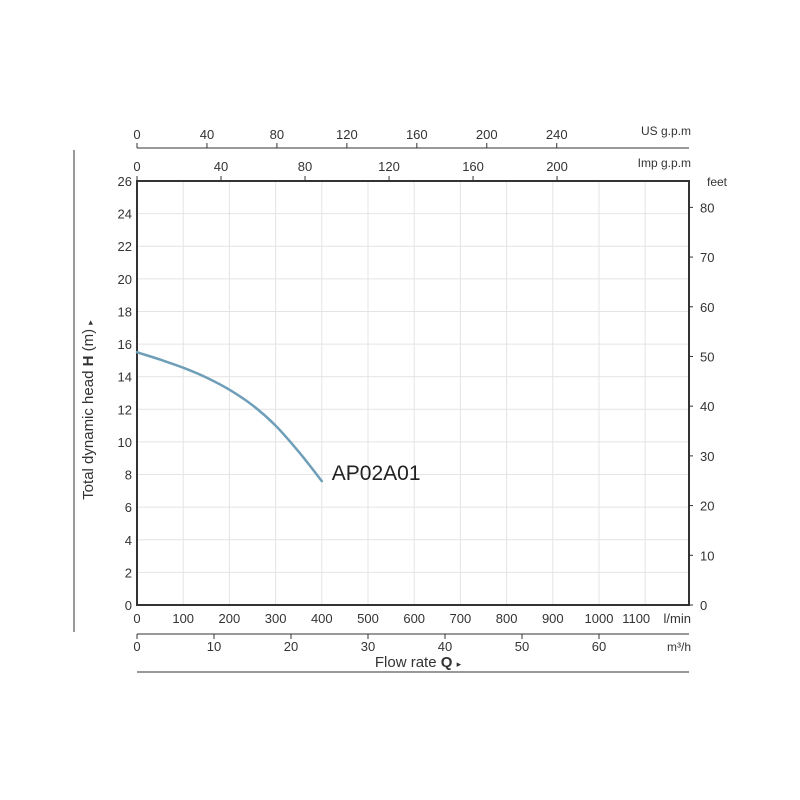 The height and width of the screenshot is (800, 800). What do you see at coordinates (221, 166) in the screenshot?
I see `x-imp-tick-label: 40` at bounding box center [221, 166].